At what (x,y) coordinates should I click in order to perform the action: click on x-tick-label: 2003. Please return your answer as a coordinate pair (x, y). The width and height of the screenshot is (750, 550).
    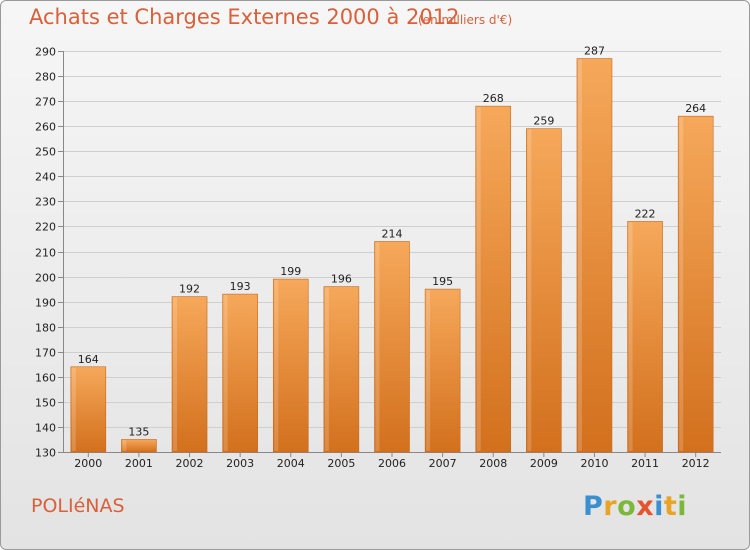
    Looking at the image, I should click on (240, 463).